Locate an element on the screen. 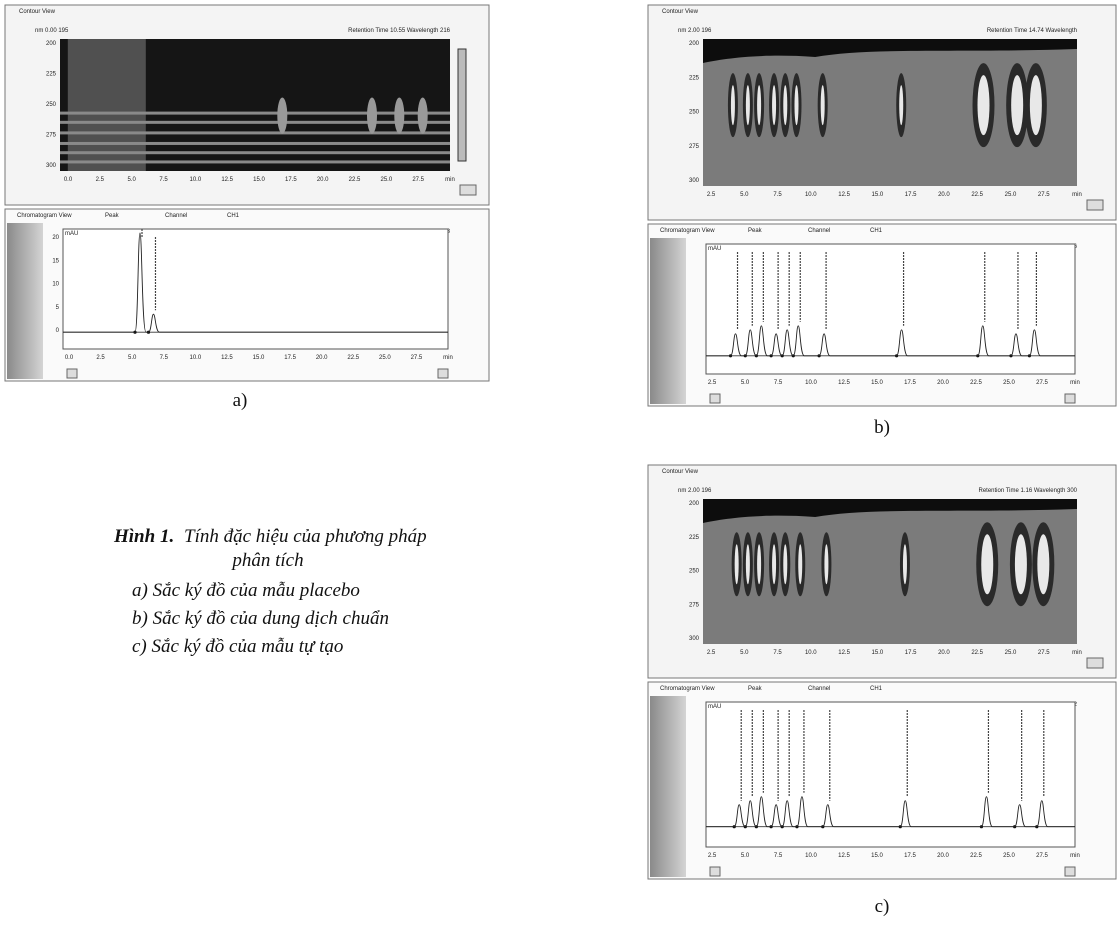  figure-label: c) is located at coordinates (882, 906).